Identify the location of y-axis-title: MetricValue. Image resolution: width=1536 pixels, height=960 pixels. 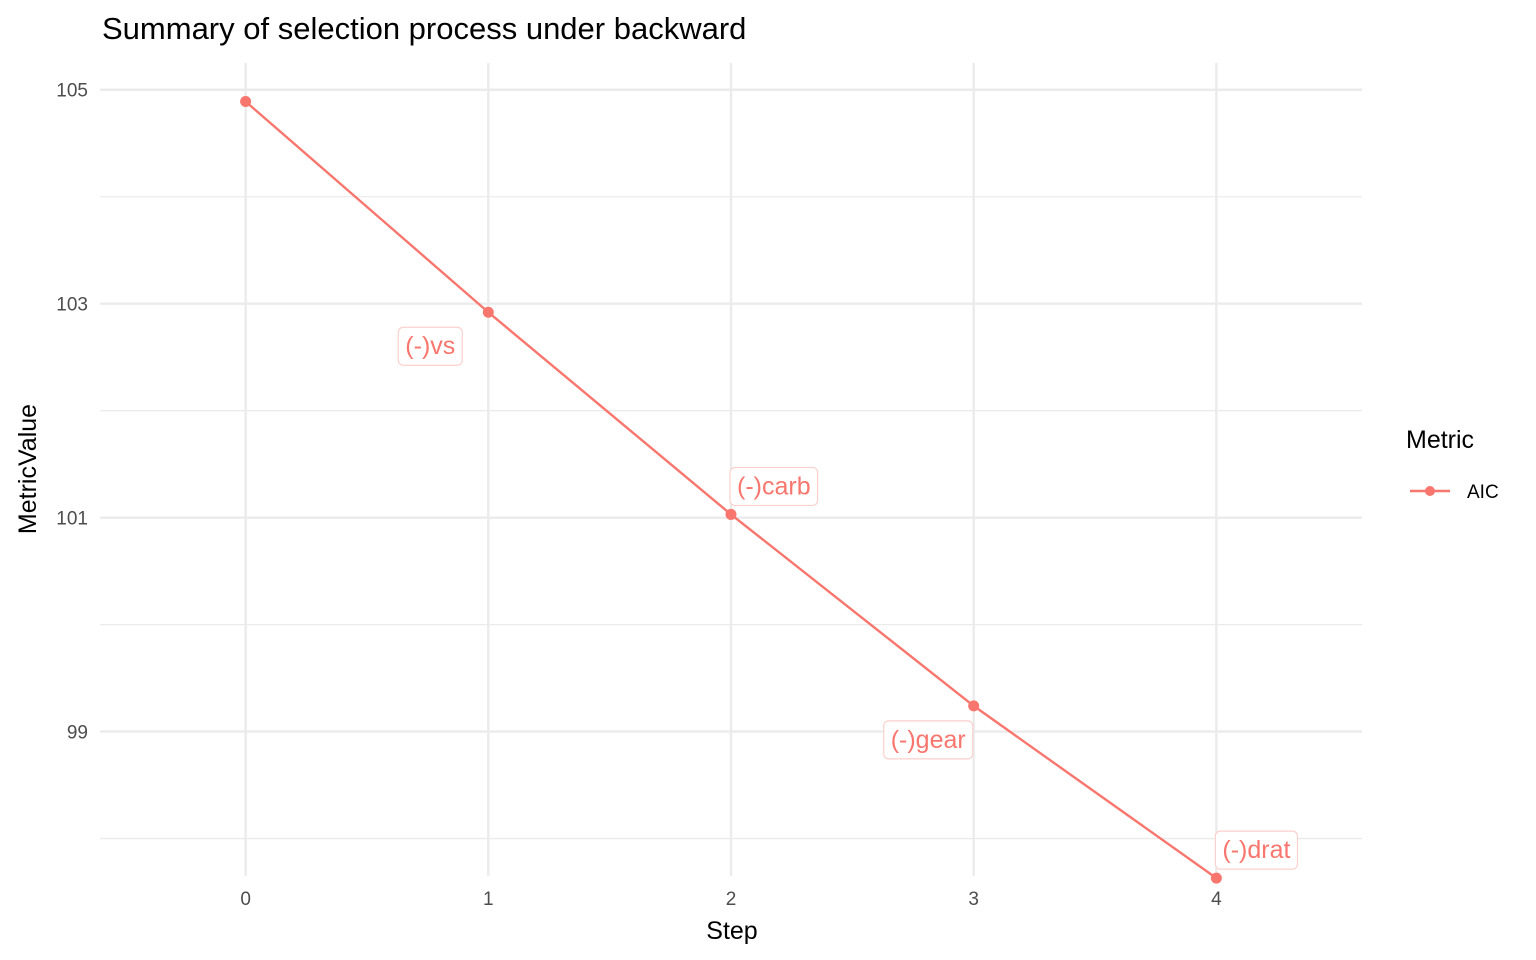
(28, 469).